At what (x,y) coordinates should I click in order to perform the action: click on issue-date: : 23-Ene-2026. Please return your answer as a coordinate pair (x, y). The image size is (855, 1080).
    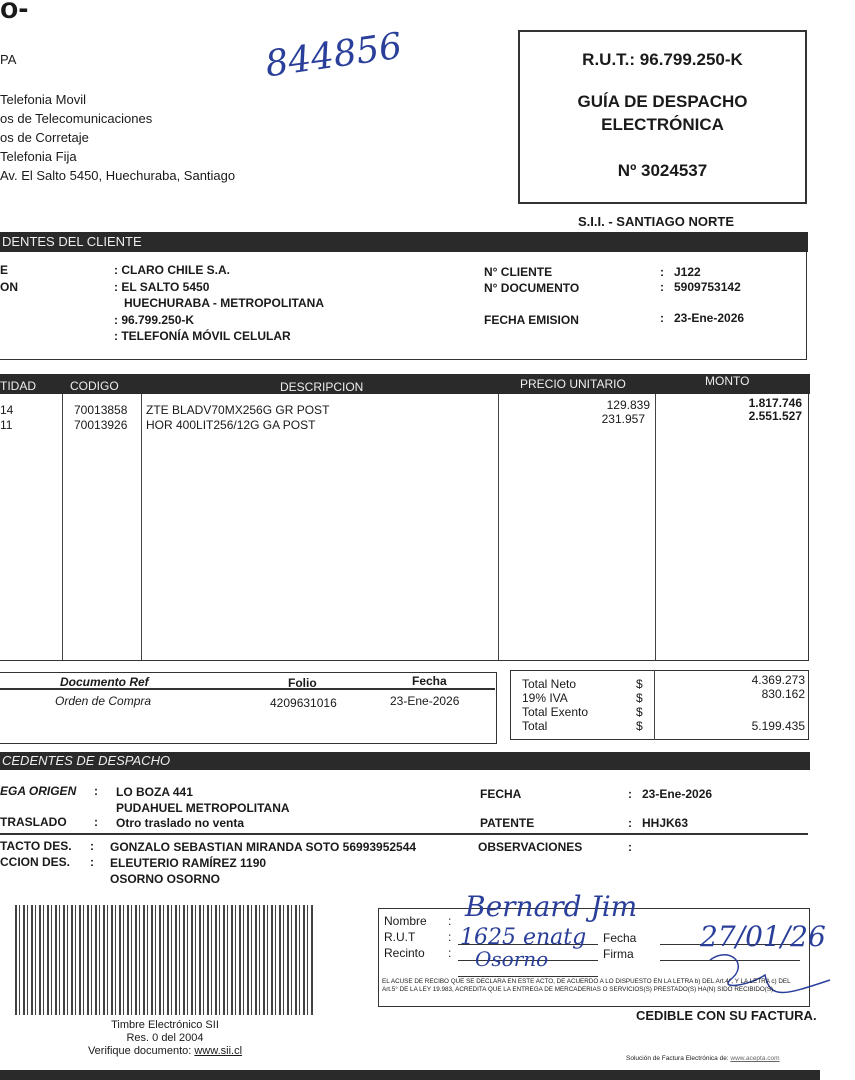
    Looking at the image, I should click on (702, 318).